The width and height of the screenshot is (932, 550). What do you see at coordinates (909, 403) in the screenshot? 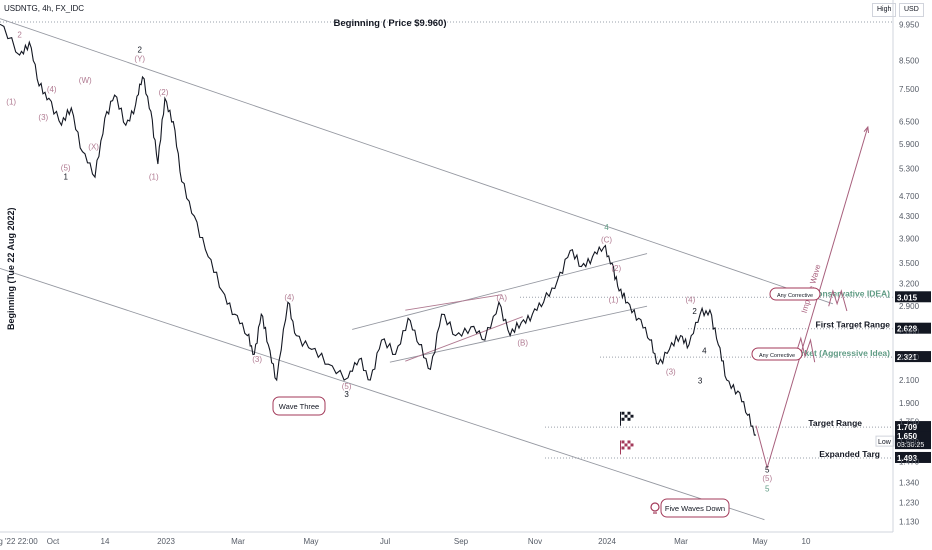
I see `y-tick-label: 1.900` at bounding box center [909, 403].